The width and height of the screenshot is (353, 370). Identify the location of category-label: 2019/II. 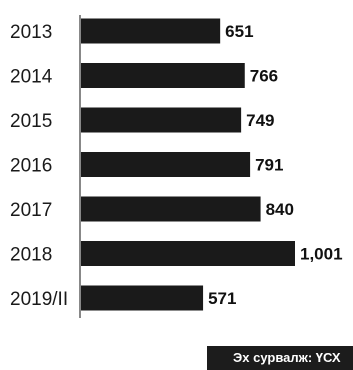
(39, 299).